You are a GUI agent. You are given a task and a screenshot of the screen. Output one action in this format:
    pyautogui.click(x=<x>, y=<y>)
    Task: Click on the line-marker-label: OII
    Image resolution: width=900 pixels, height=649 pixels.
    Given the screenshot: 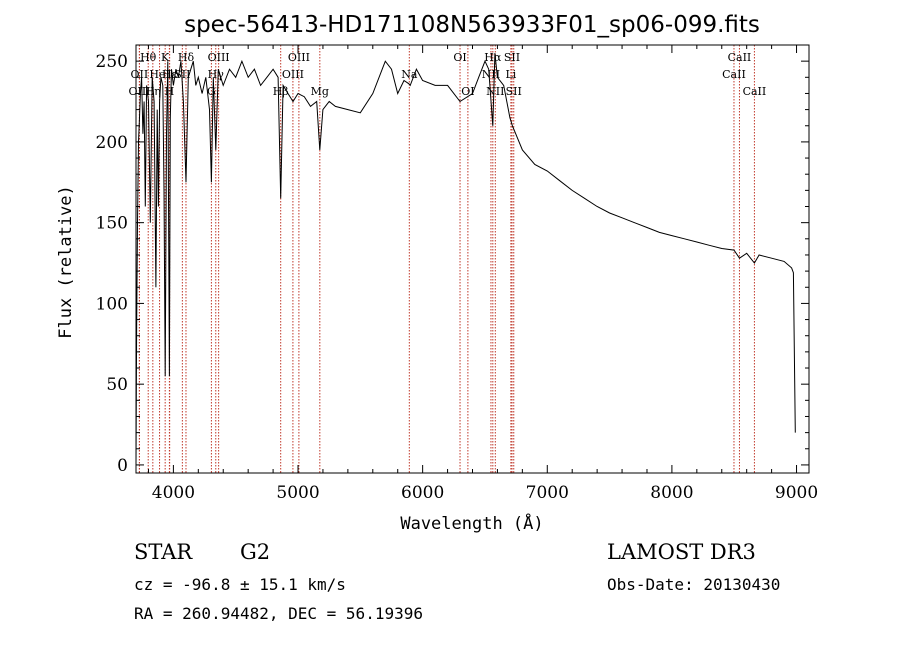 What is the action you would take?
    pyautogui.click(x=140, y=74)
    